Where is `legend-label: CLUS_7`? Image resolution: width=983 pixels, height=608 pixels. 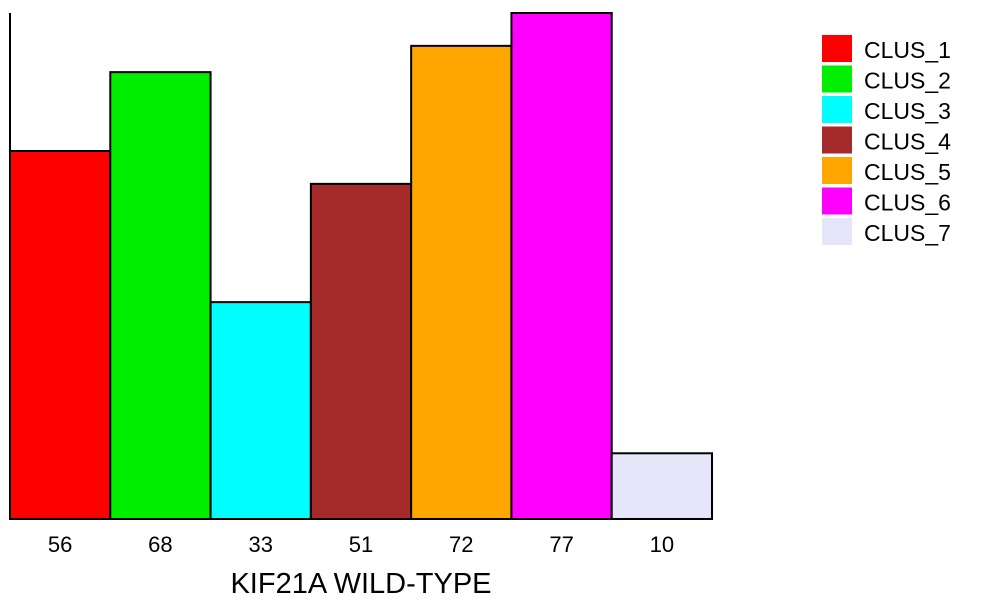 legend-label: CLUS_7 is located at coordinates (907, 233).